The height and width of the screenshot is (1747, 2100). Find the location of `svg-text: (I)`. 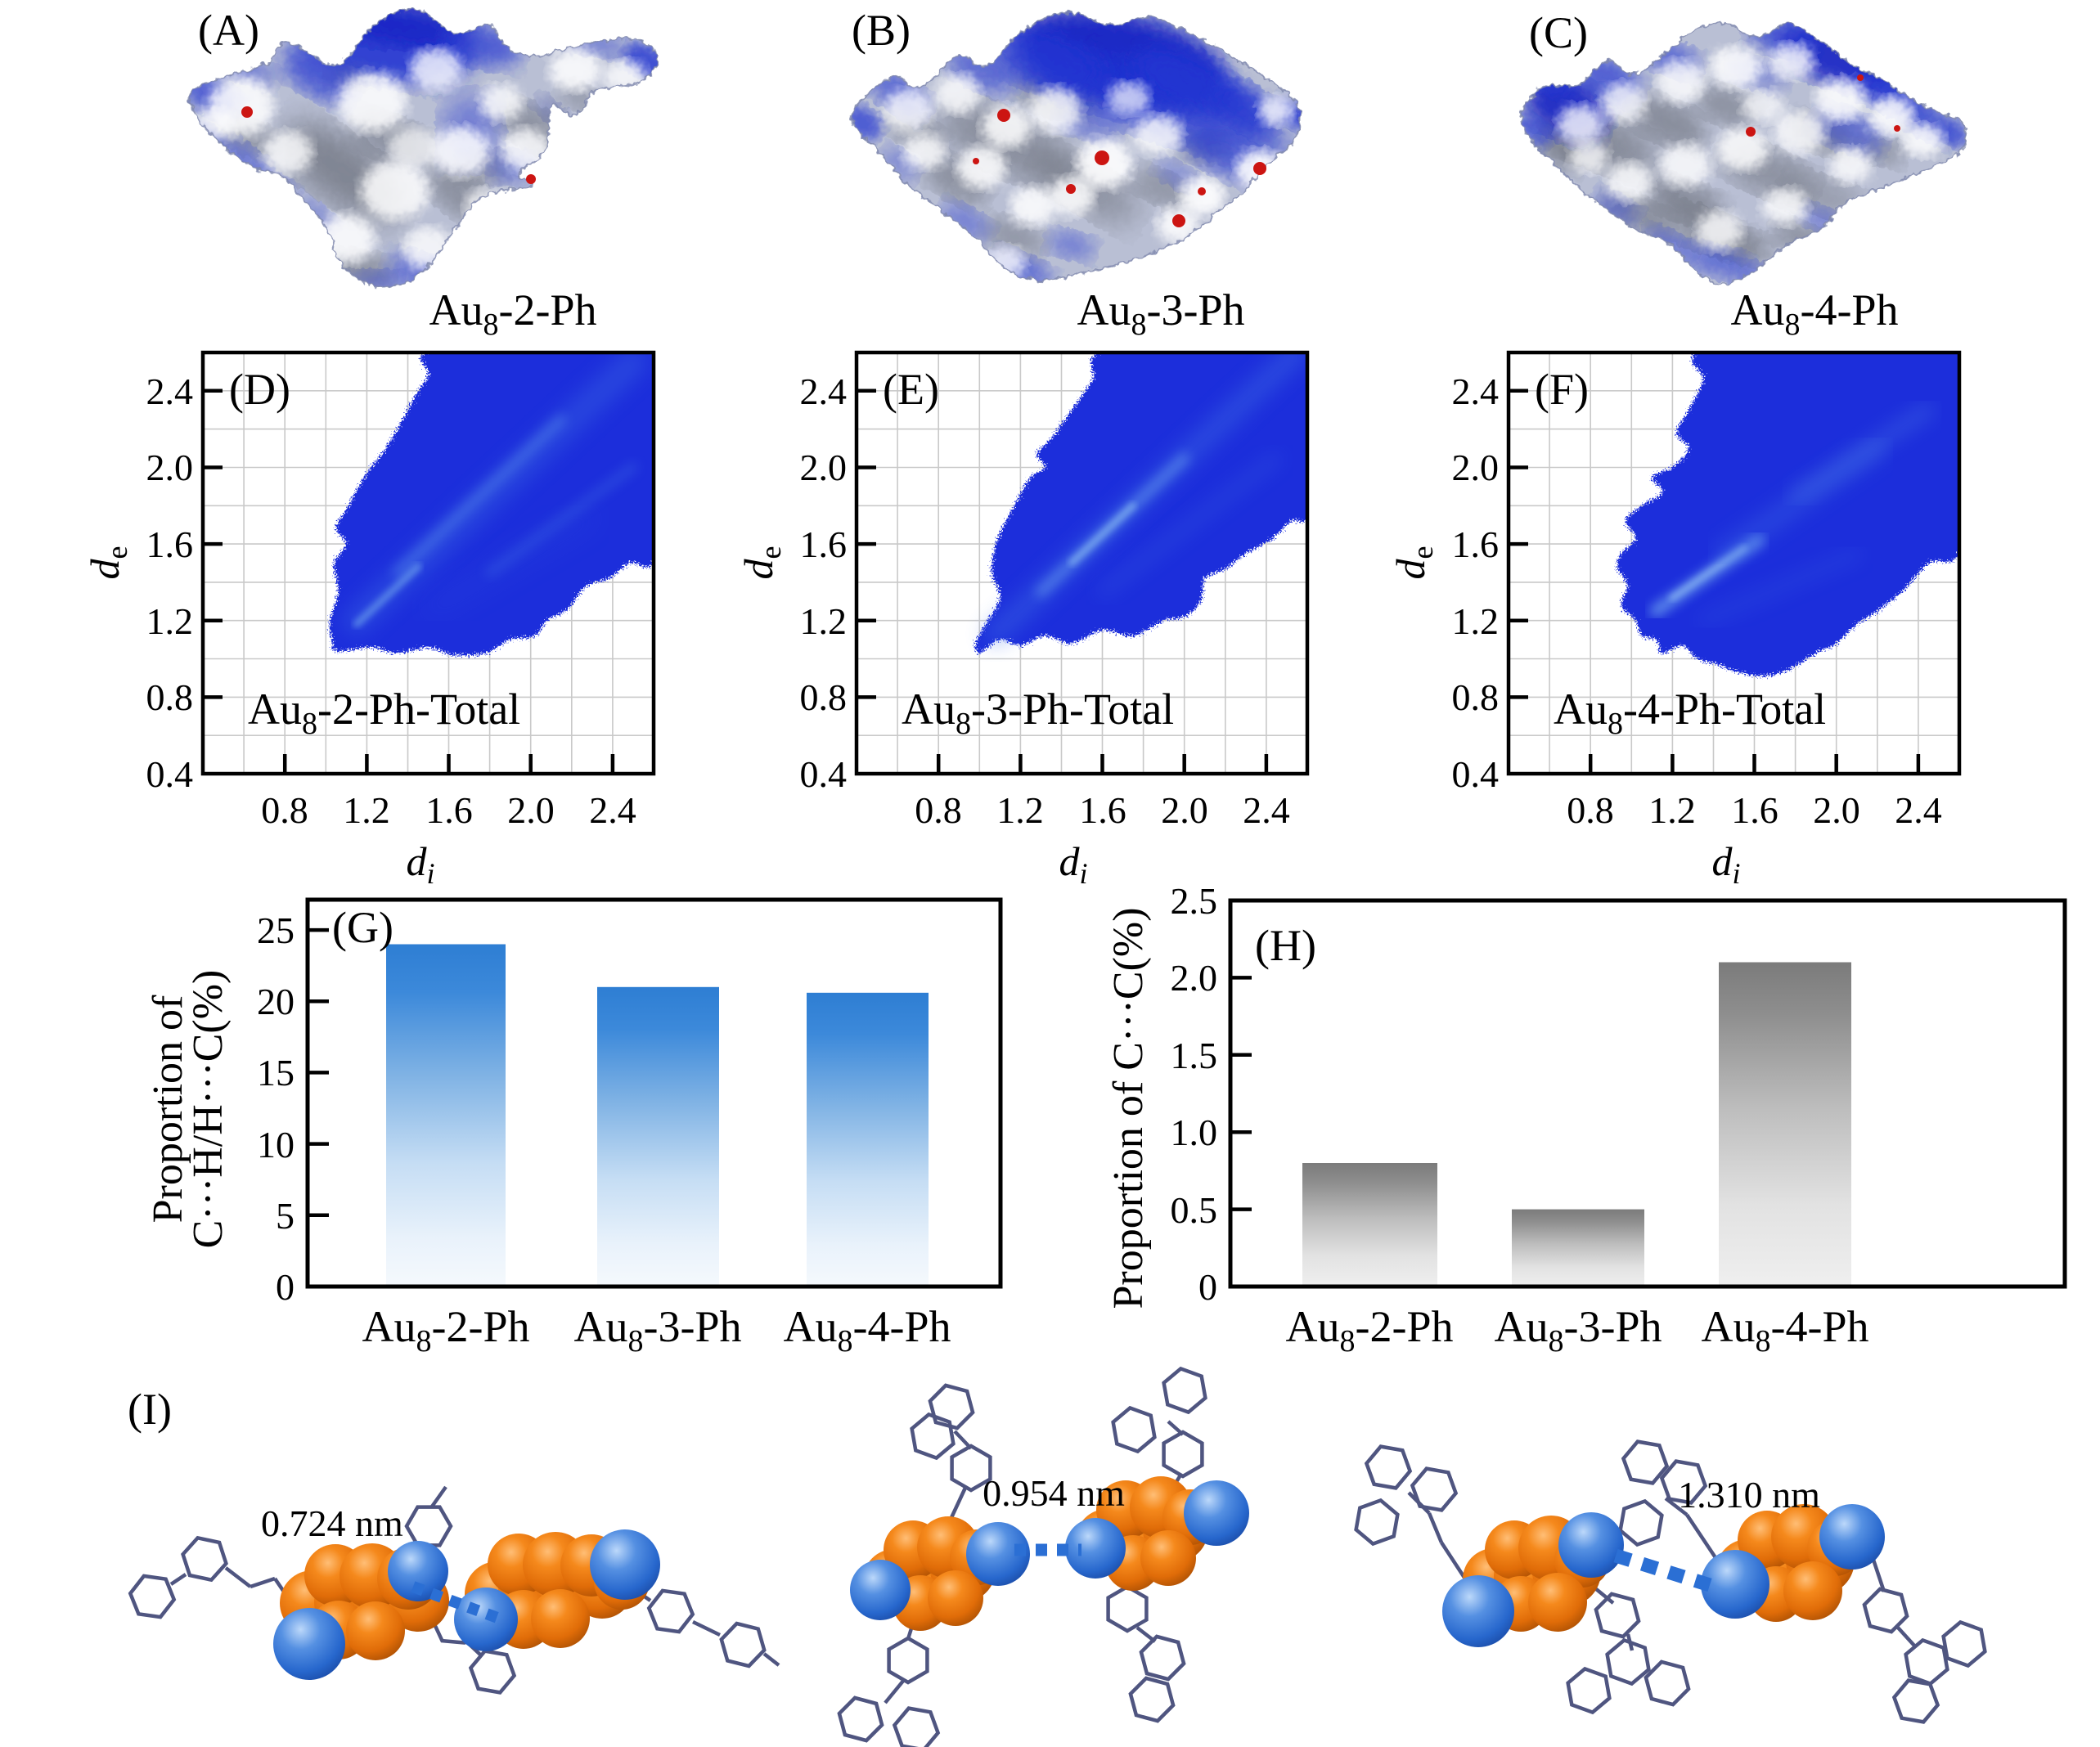

svg-text: (I) is located at coordinates (150, 1409).